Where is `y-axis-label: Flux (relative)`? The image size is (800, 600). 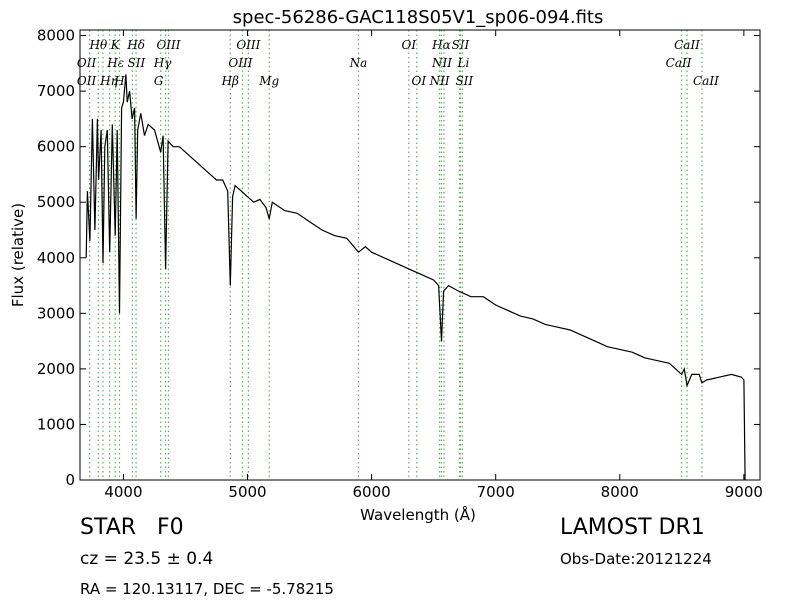 y-axis-label: Flux (relative) is located at coordinates (18, 255).